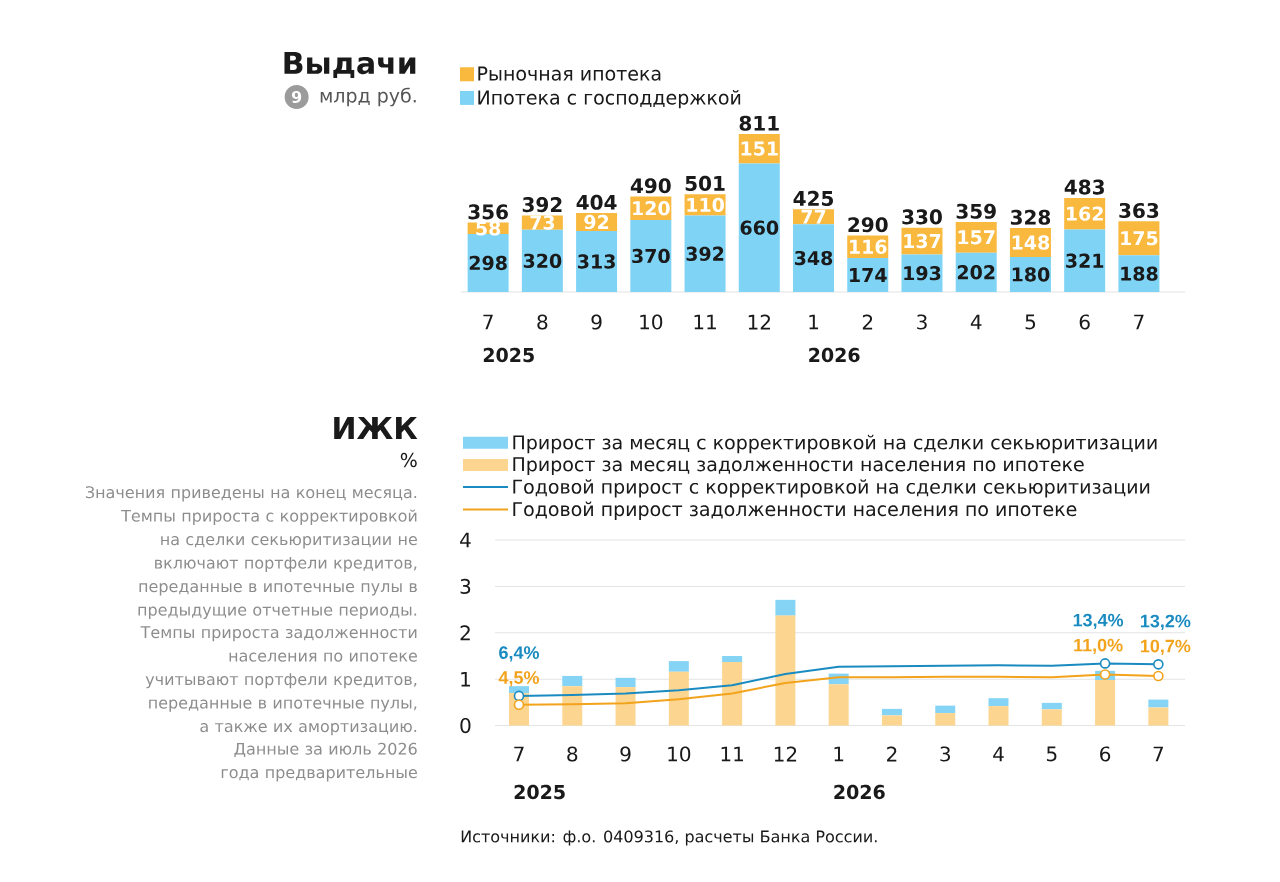 The width and height of the screenshot is (1280, 882). Describe the element at coordinates (488, 212) in the screenshot. I see `total-label: 356` at that location.